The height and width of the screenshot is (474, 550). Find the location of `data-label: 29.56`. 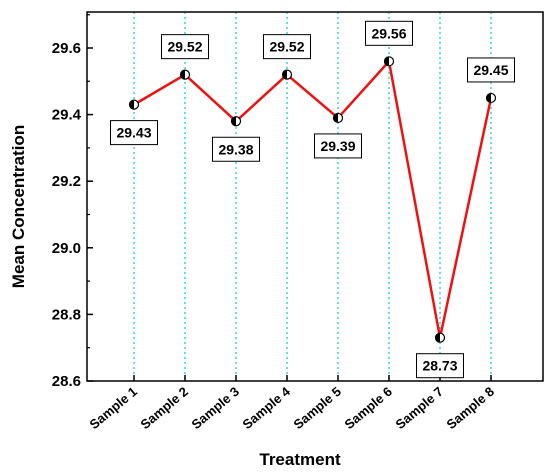

data-label: 29.56 is located at coordinates (388, 33).